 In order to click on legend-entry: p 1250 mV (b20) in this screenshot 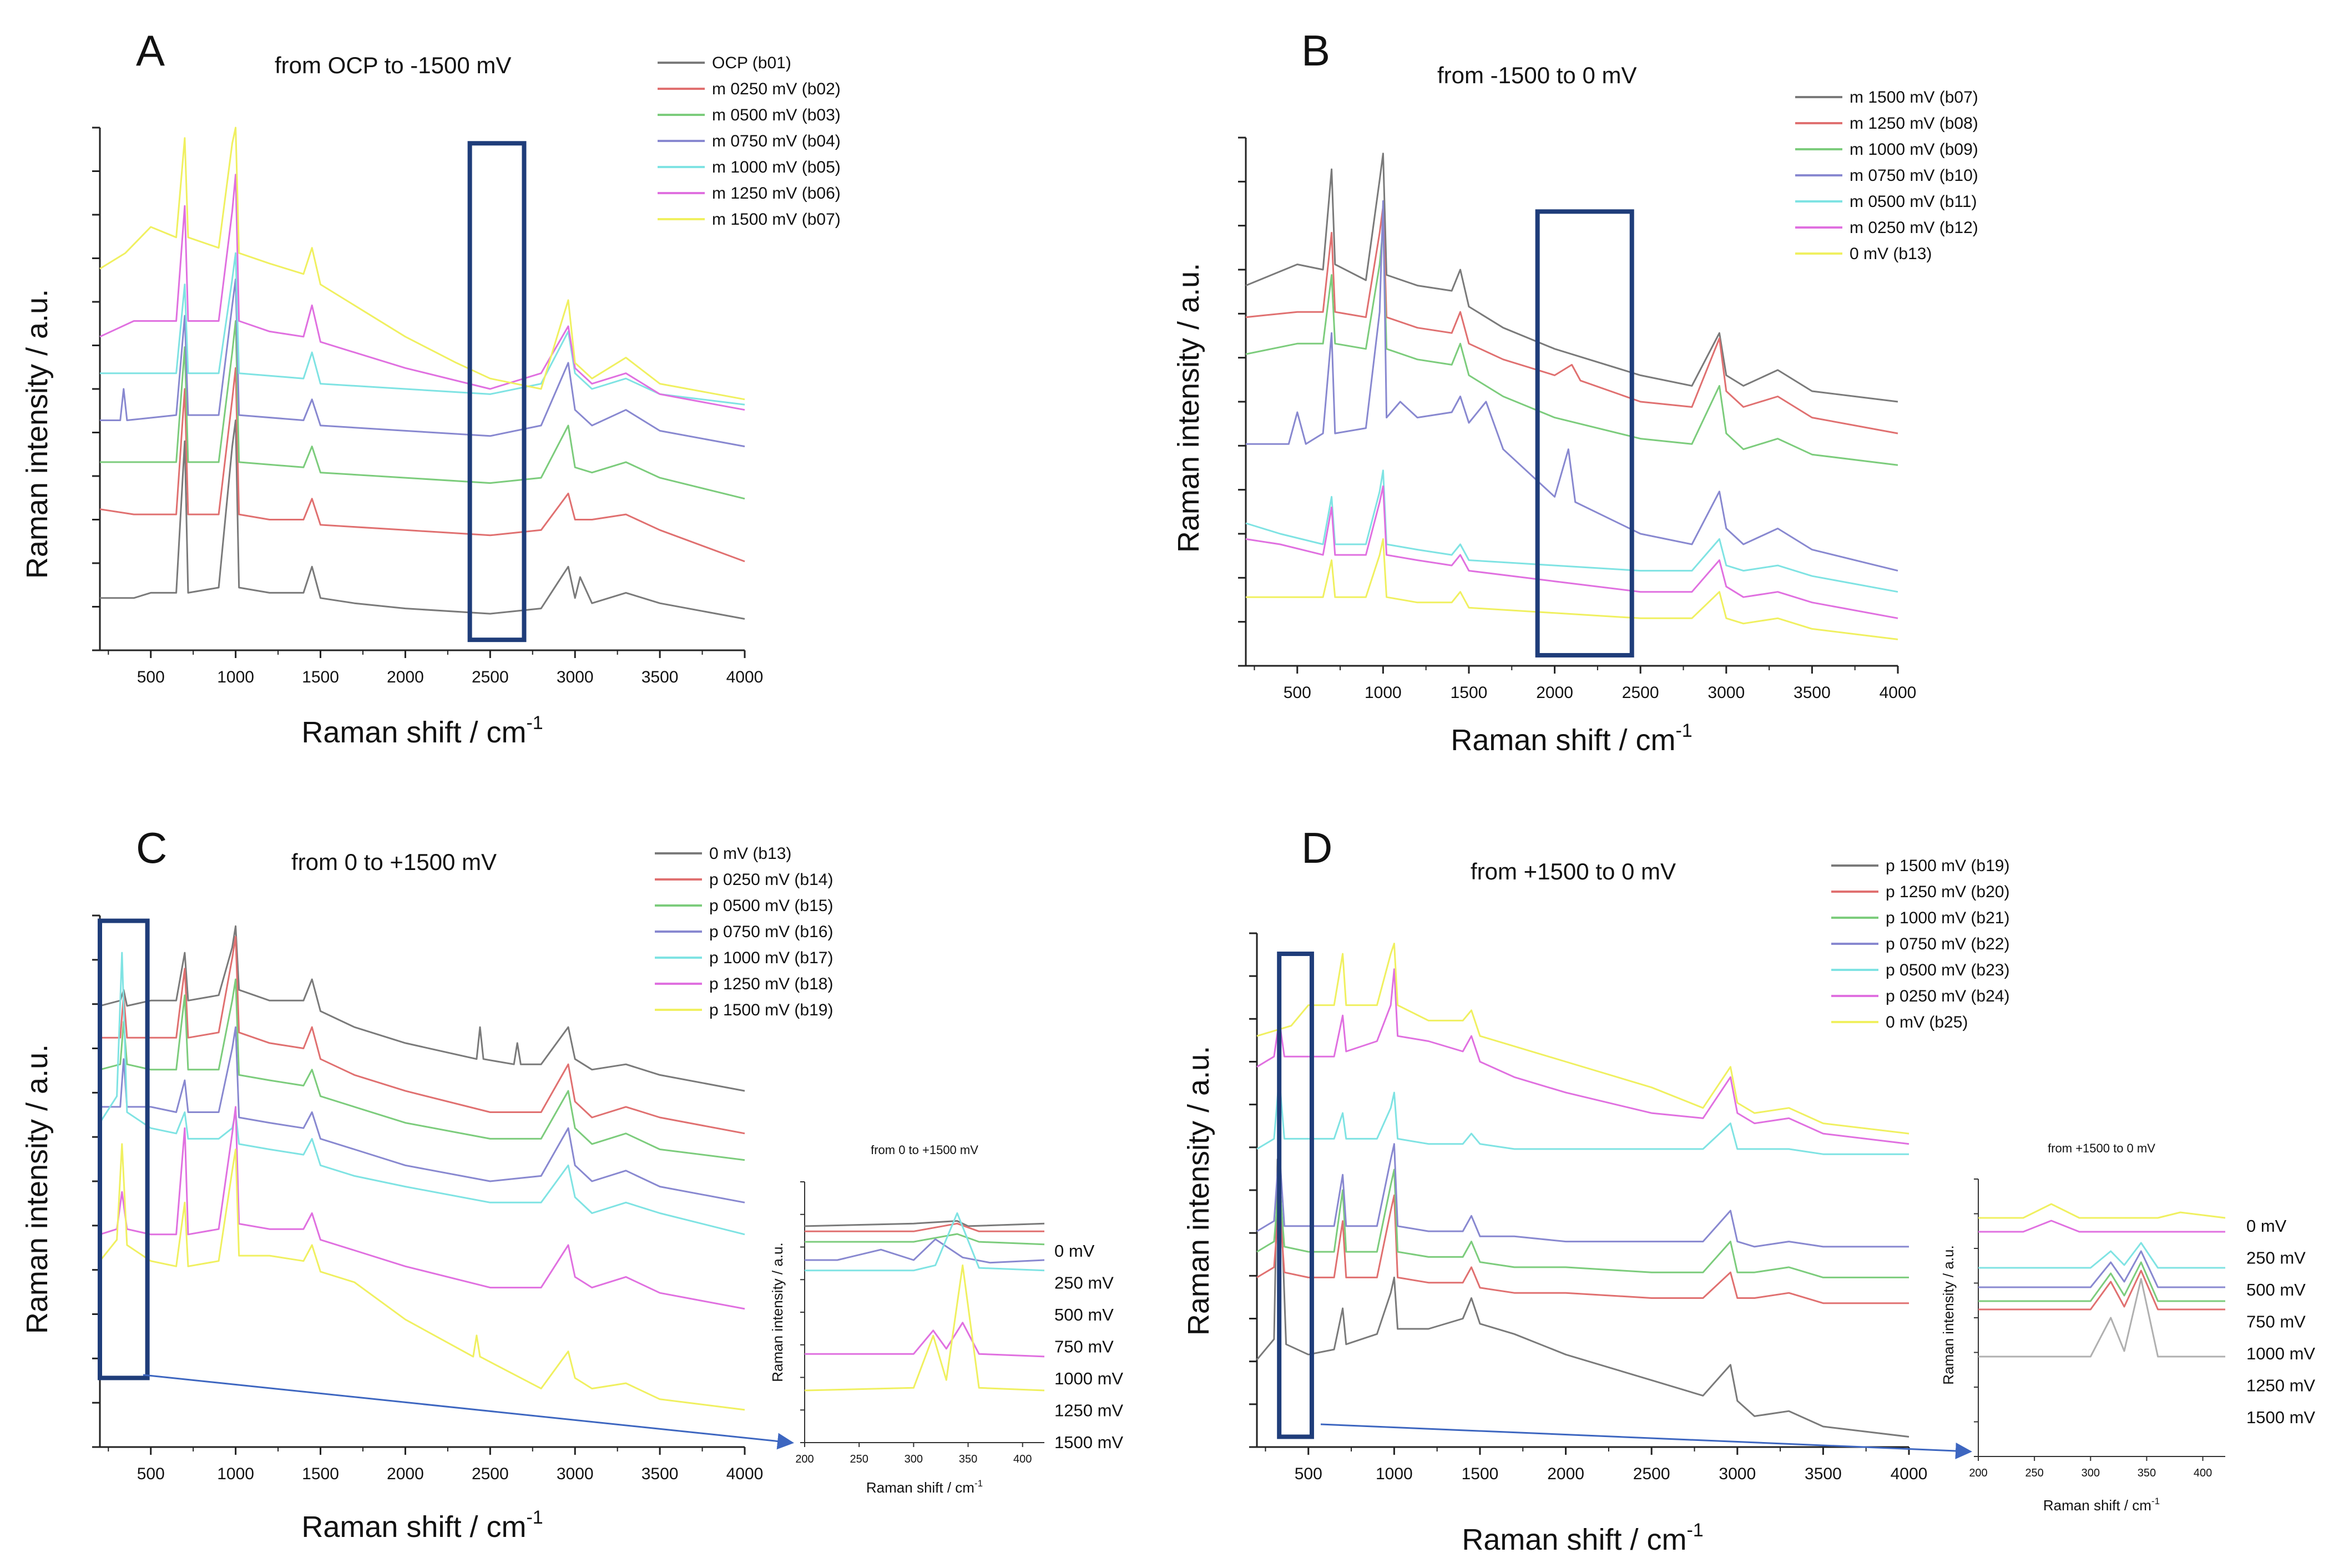, I will do `click(1948, 892)`.